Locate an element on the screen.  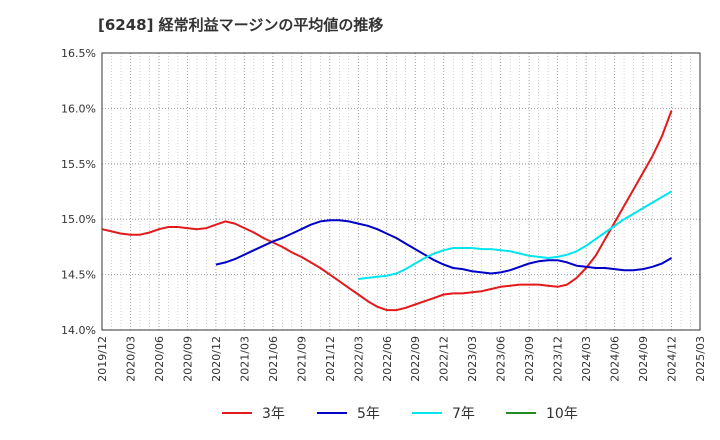
legend-item: 7年 is located at coordinates (443, 414).